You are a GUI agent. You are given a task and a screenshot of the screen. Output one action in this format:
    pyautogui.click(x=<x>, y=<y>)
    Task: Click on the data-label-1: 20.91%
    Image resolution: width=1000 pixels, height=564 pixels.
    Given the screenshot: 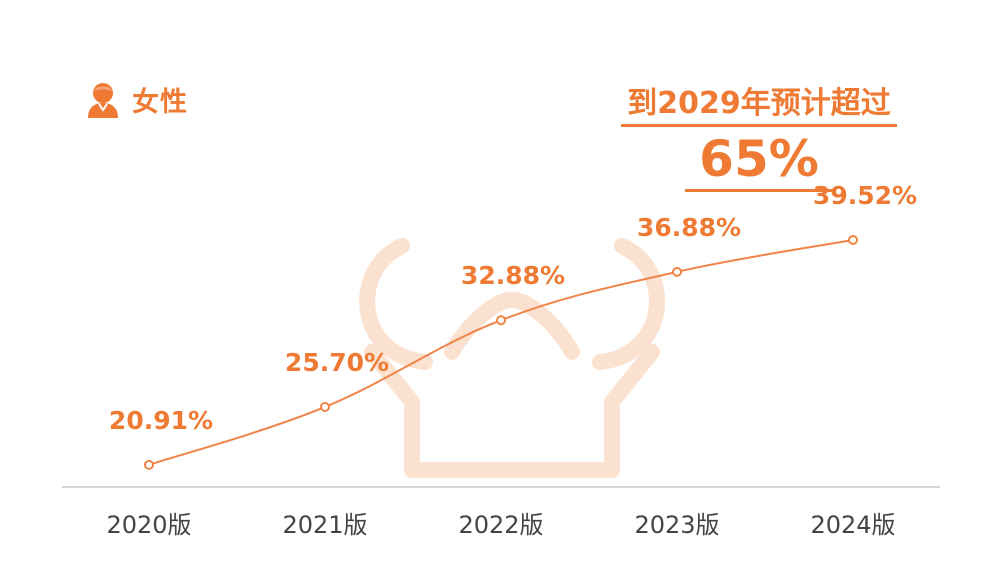 What is the action you would take?
    pyautogui.click(x=161, y=420)
    